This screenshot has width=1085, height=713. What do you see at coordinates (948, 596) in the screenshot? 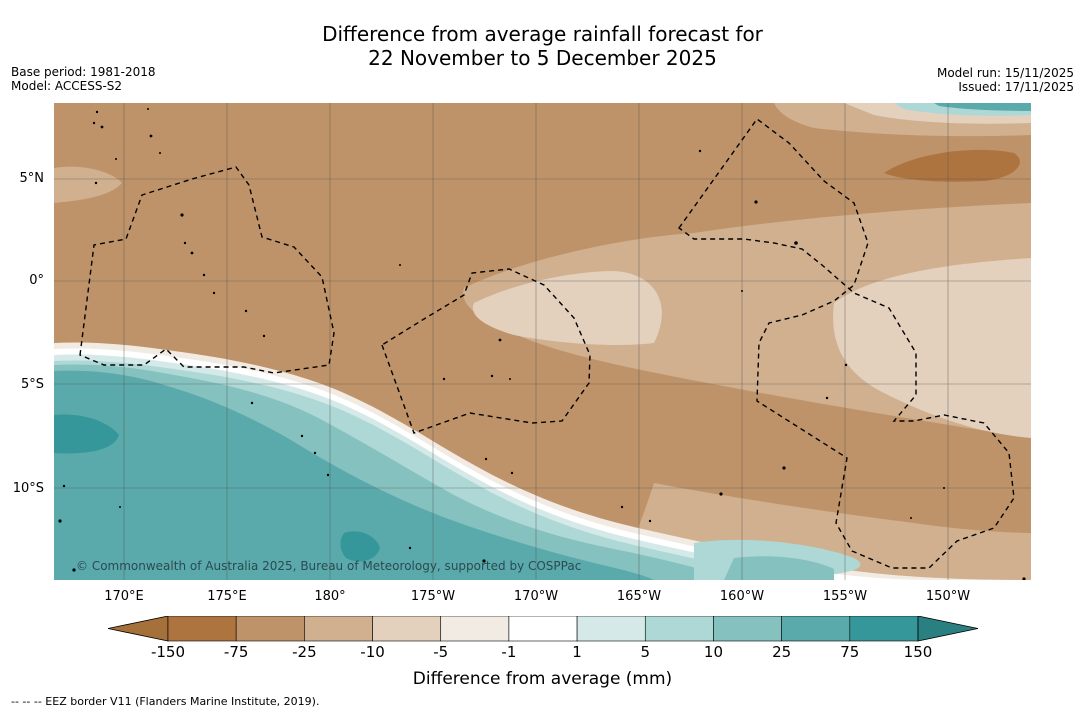
I see `lon-label-150w: 150°W` at bounding box center [948, 596].